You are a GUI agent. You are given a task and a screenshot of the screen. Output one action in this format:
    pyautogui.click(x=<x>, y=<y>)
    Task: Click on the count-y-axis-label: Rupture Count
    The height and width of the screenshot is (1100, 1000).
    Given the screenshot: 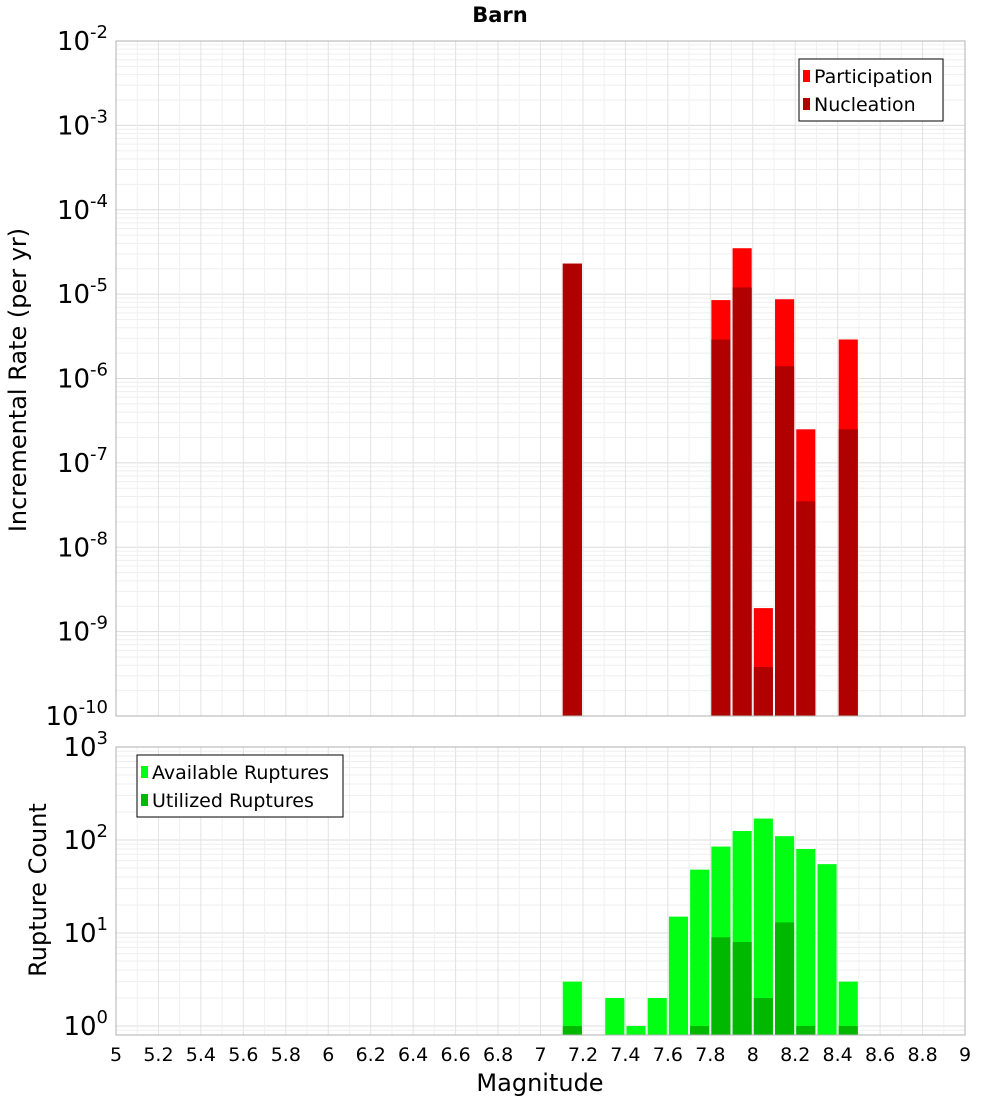 What is the action you would take?
    pyautogui.click(x=38, y=890)
    